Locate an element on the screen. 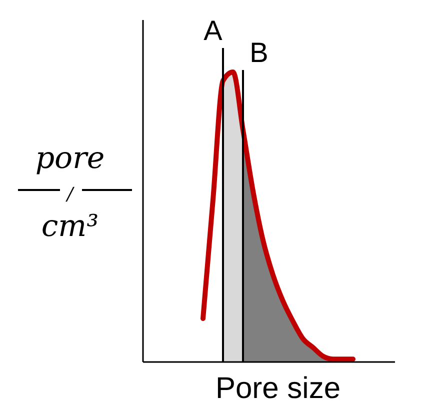 This screenshot has height=406, width=441. text: B is located at coordinates (259, 52).